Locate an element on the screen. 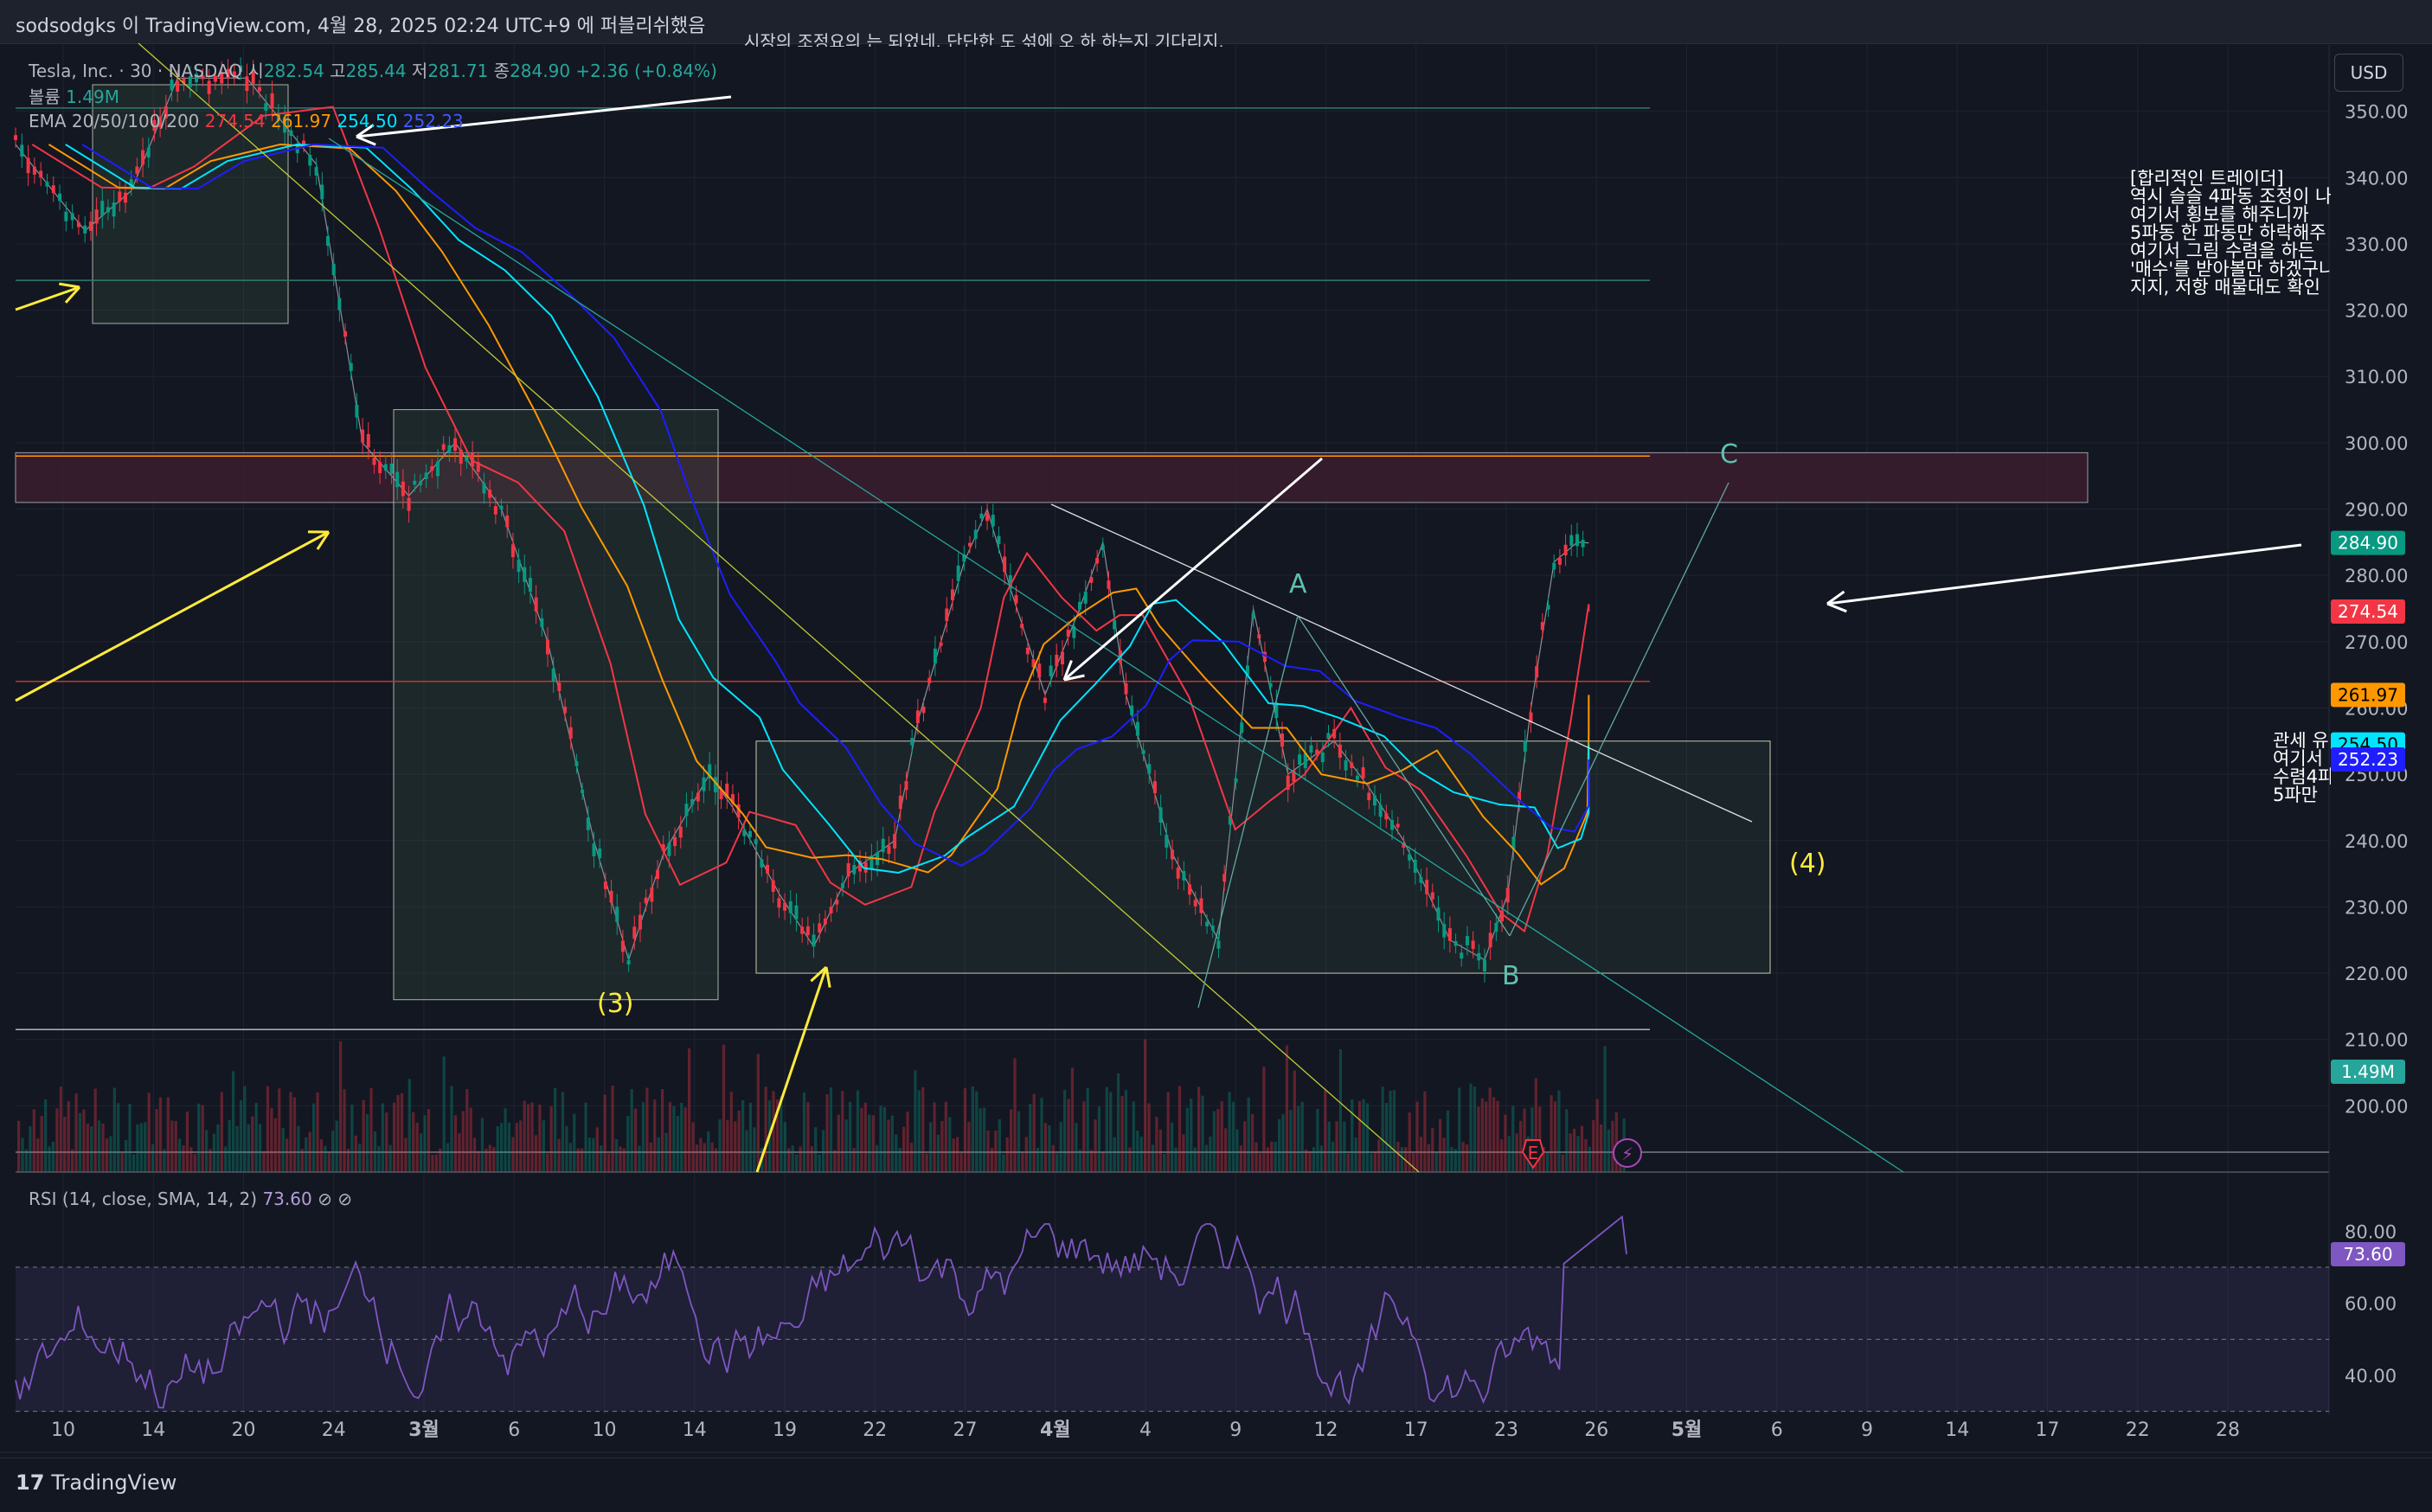 This screenshot has width=2432, height=1512. currency-button: USD is located at coordinates (2368, 73).